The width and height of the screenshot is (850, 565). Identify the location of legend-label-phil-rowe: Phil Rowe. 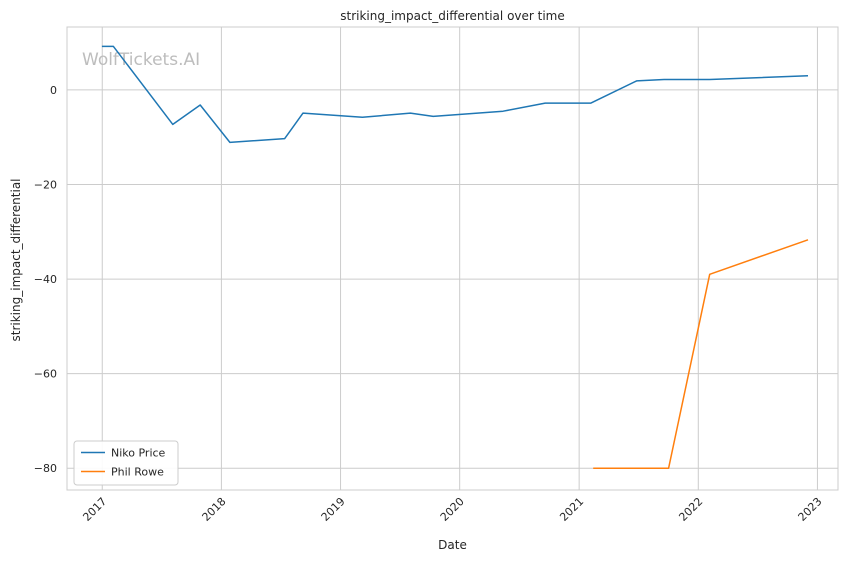
(137, 472).